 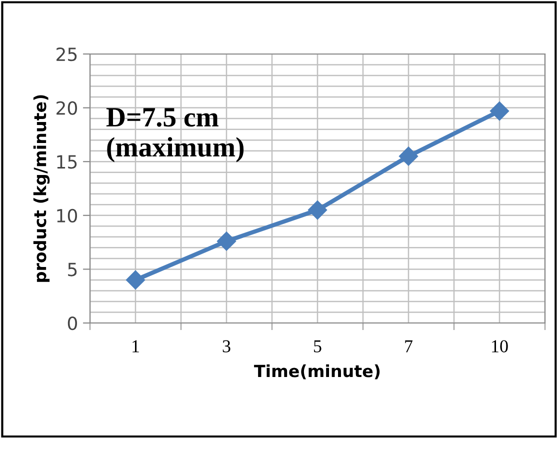 I want to click on x-tick-label: 3, so click(x=226, y=346).